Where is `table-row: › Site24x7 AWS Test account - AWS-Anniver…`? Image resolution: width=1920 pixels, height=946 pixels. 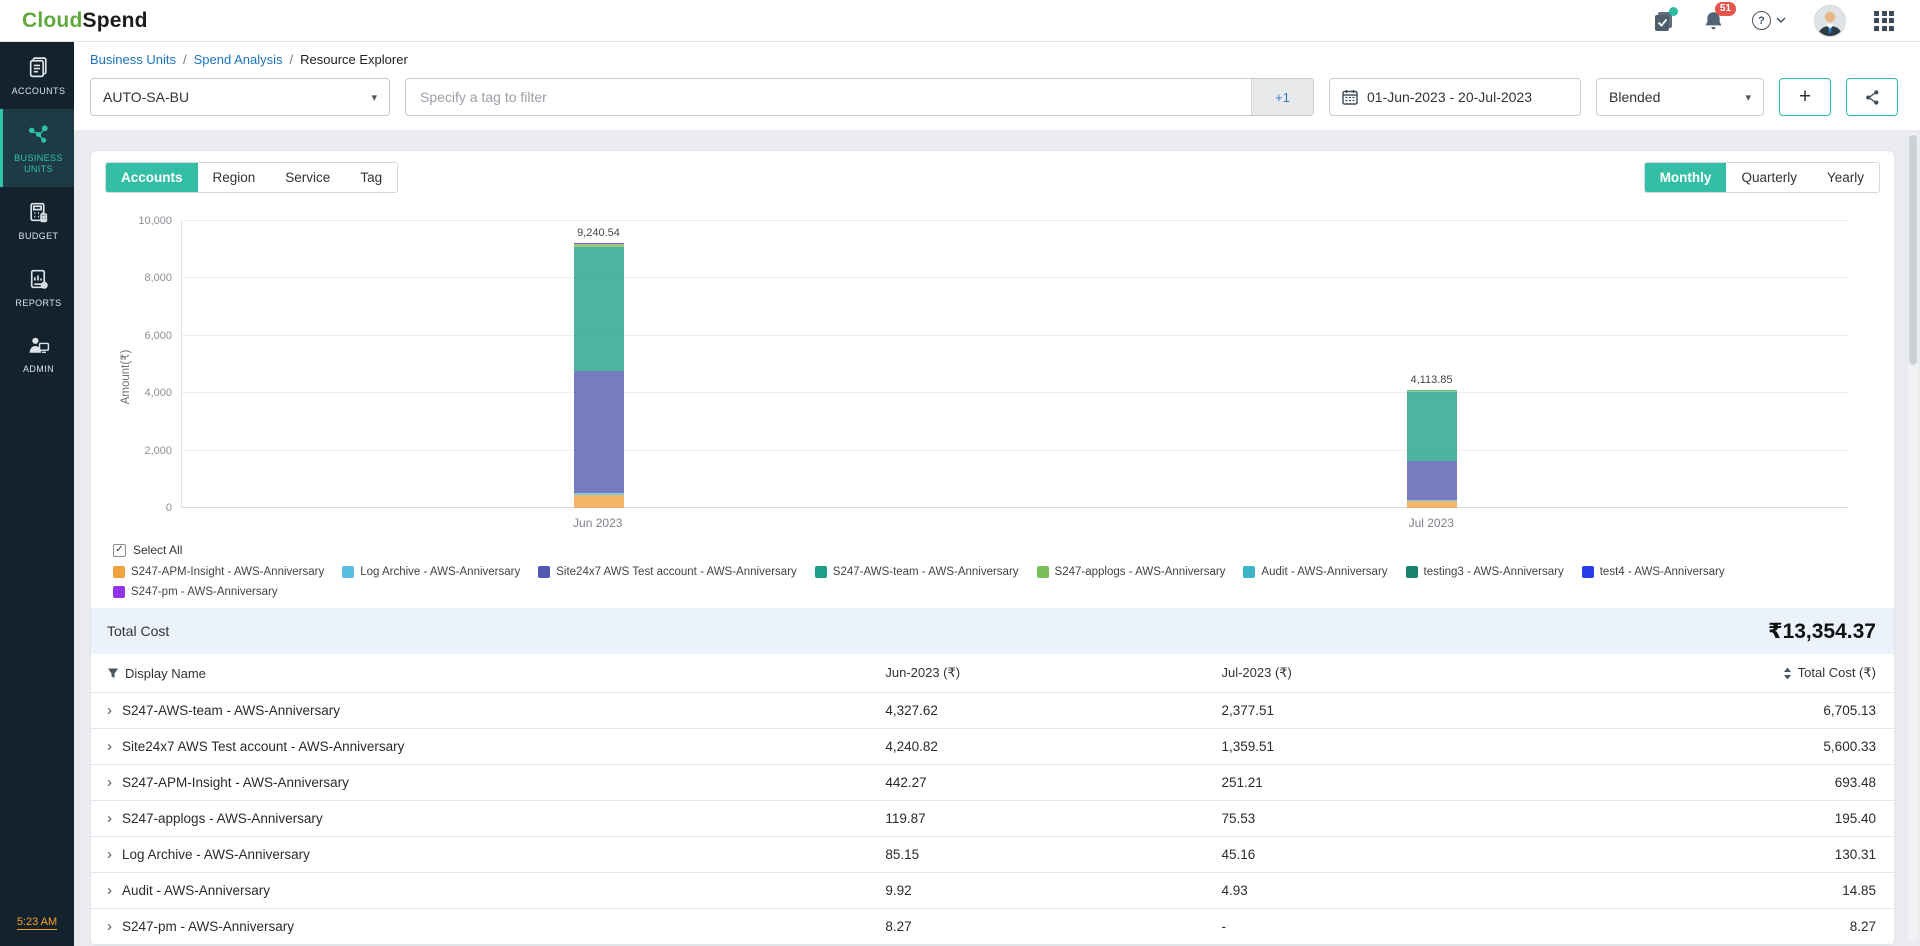
table-row: › Site24x7 AWS Test account - AWS-Anniver… is located at coordinates (992, 747).